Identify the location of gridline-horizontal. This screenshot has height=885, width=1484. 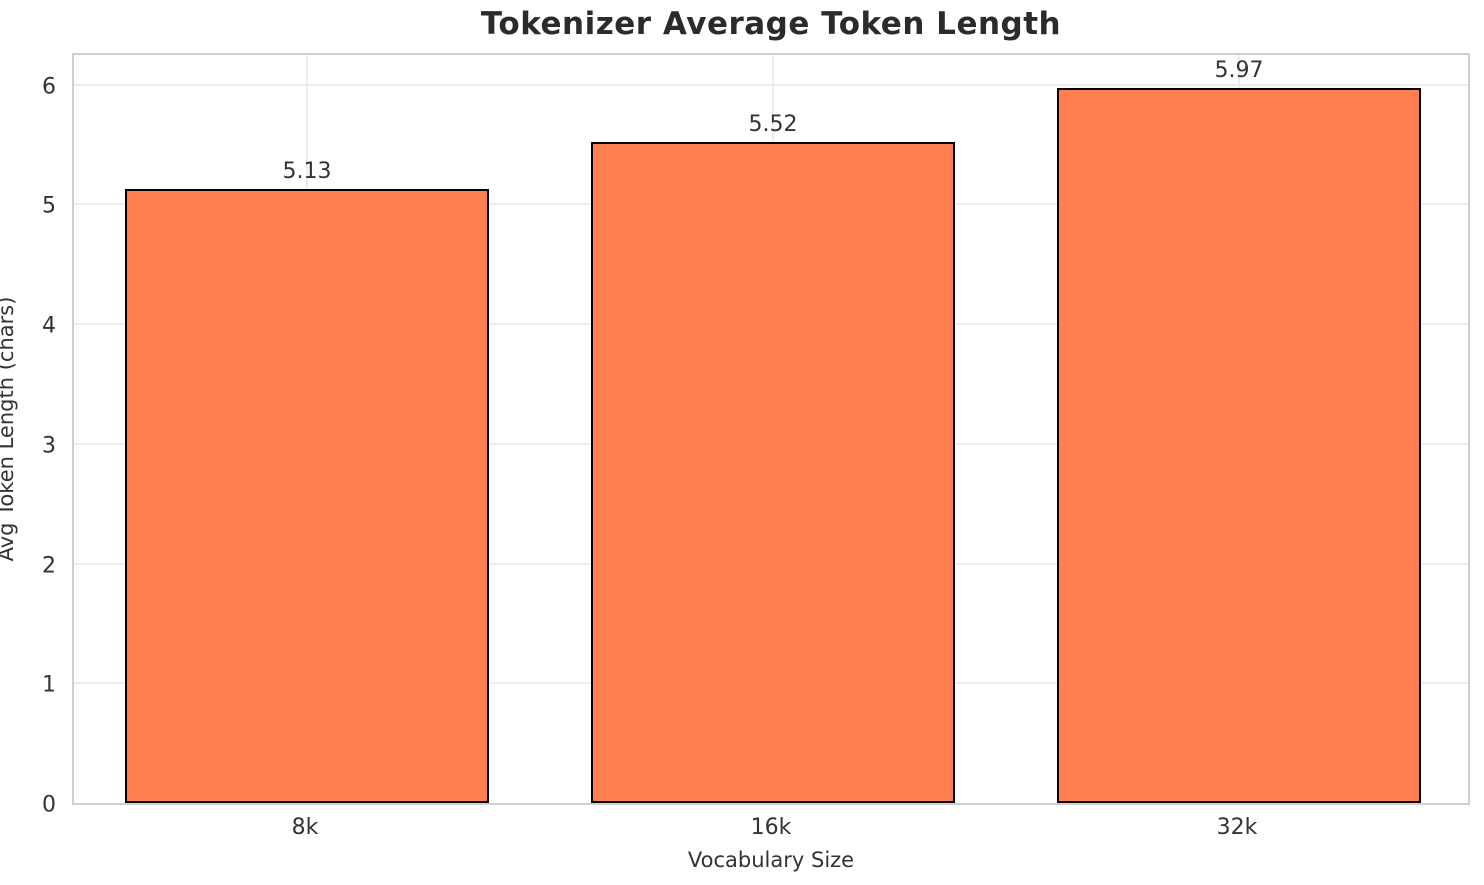
(771, 84).